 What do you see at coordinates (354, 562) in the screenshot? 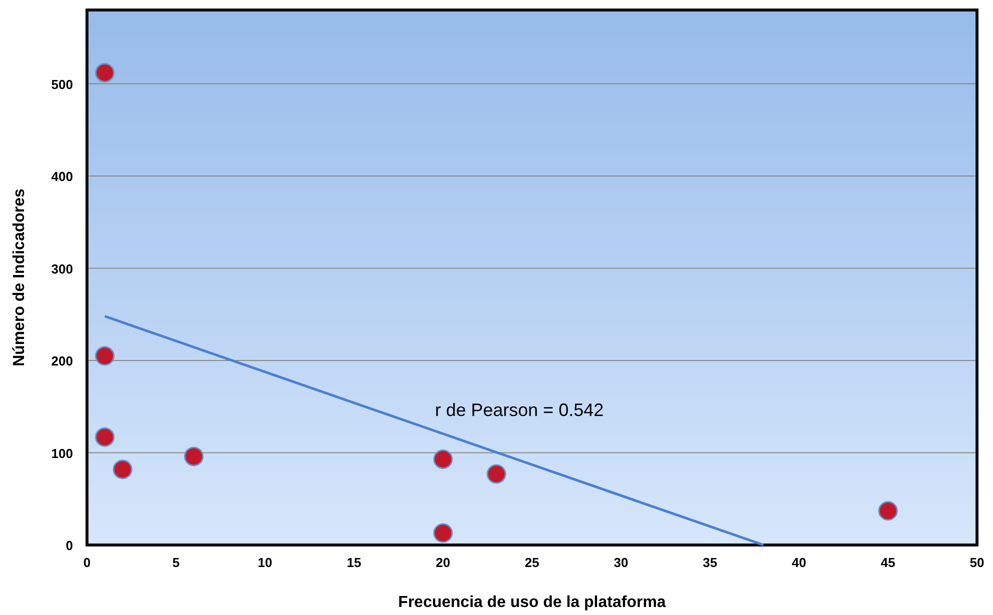
I see `x-tick-label: 15` at bounding box center [354, 562].